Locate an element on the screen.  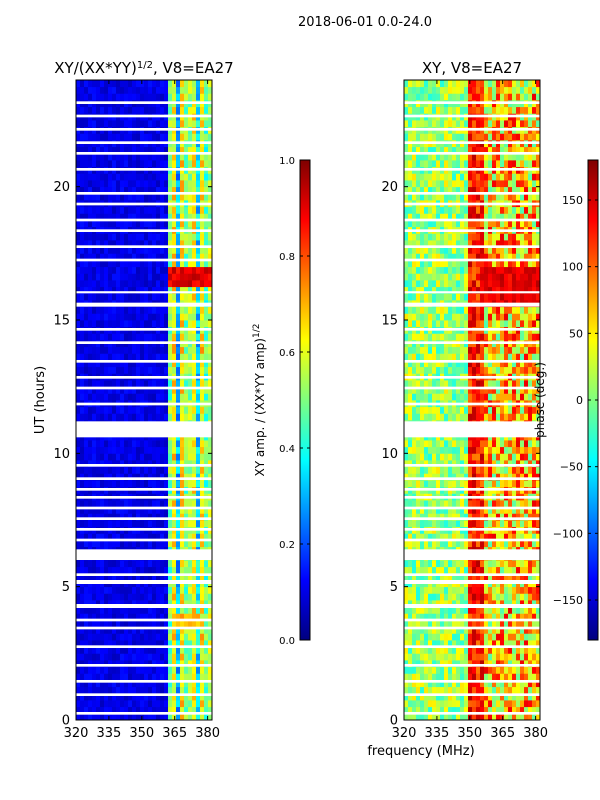
flagged-band is located at coordinates (144, 518).